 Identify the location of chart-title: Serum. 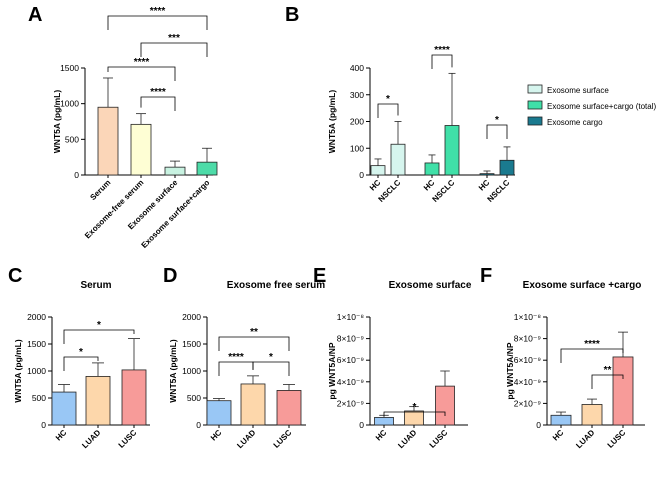
(95, 285).